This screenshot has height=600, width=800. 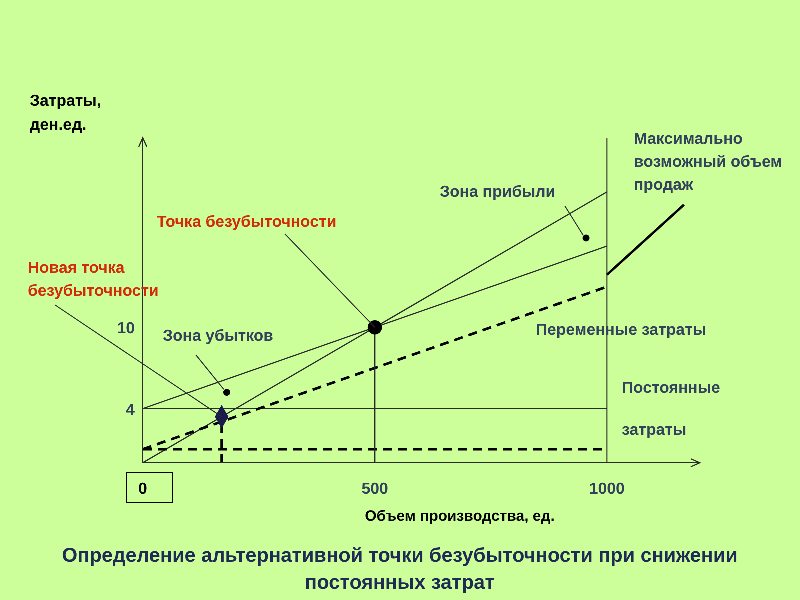 What do you see at coordinates (247, 223) in the screenshot?
I see `annotation: Точка безубыточности` at bounding box center [247, 223].